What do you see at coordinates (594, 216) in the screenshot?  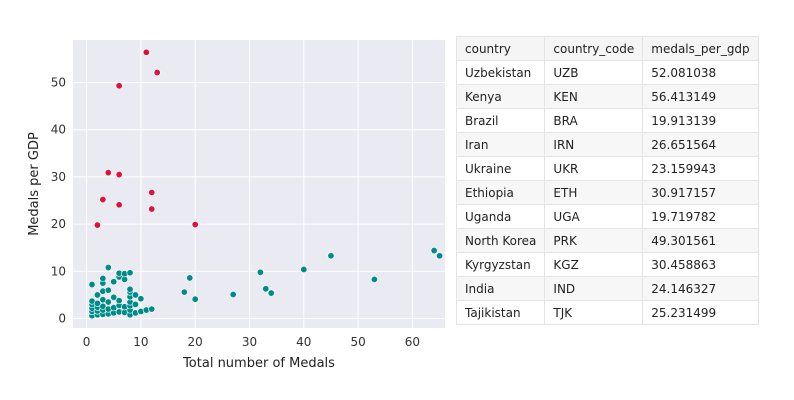 I see `cell-country-code: UGA` at bounding box center [594, 216].